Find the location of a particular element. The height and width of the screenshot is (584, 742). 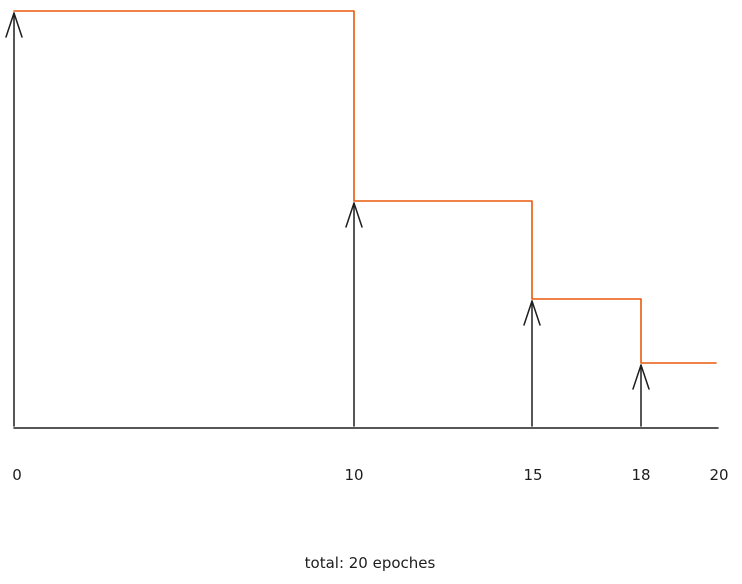

x-tick-label: 18 is located at coordinates (640, 475).